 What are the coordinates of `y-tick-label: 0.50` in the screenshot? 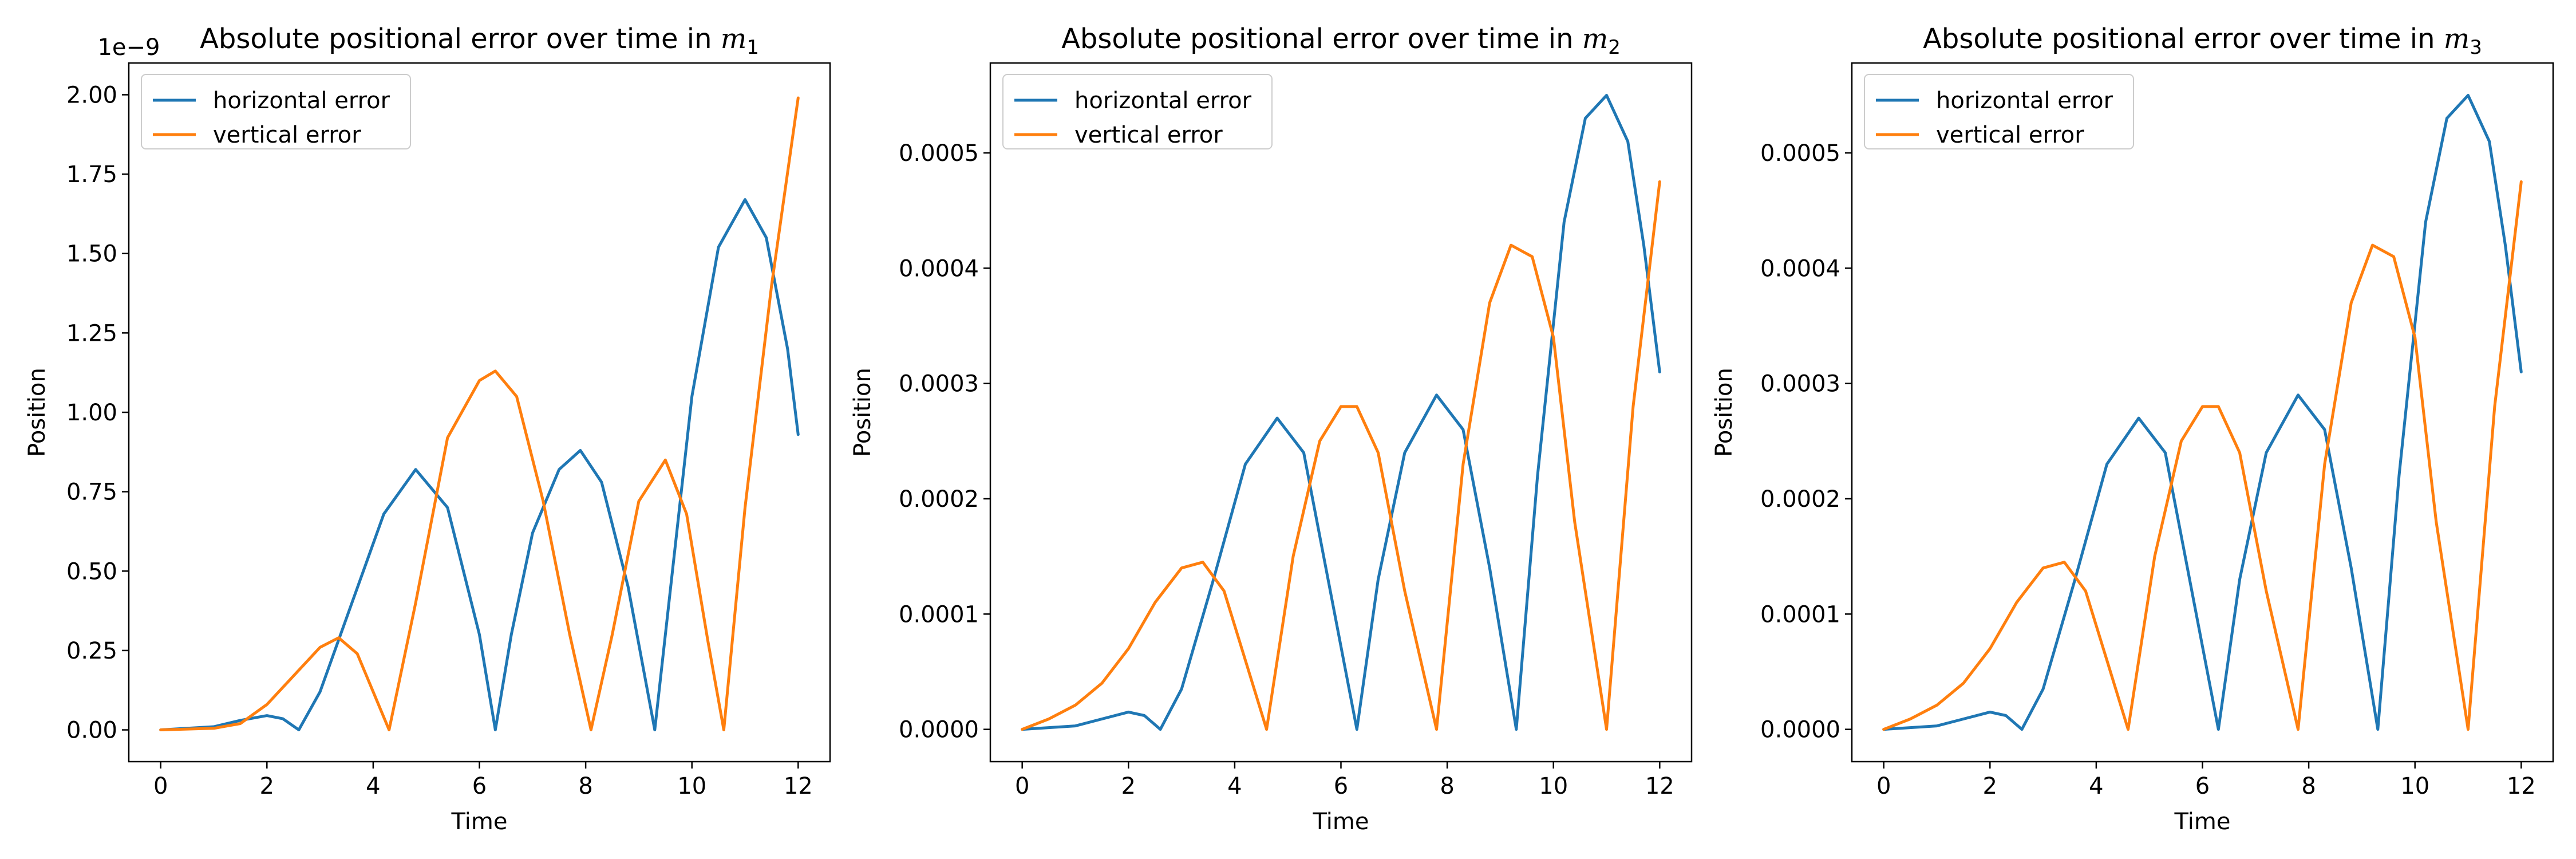 It's located at (91, 571).